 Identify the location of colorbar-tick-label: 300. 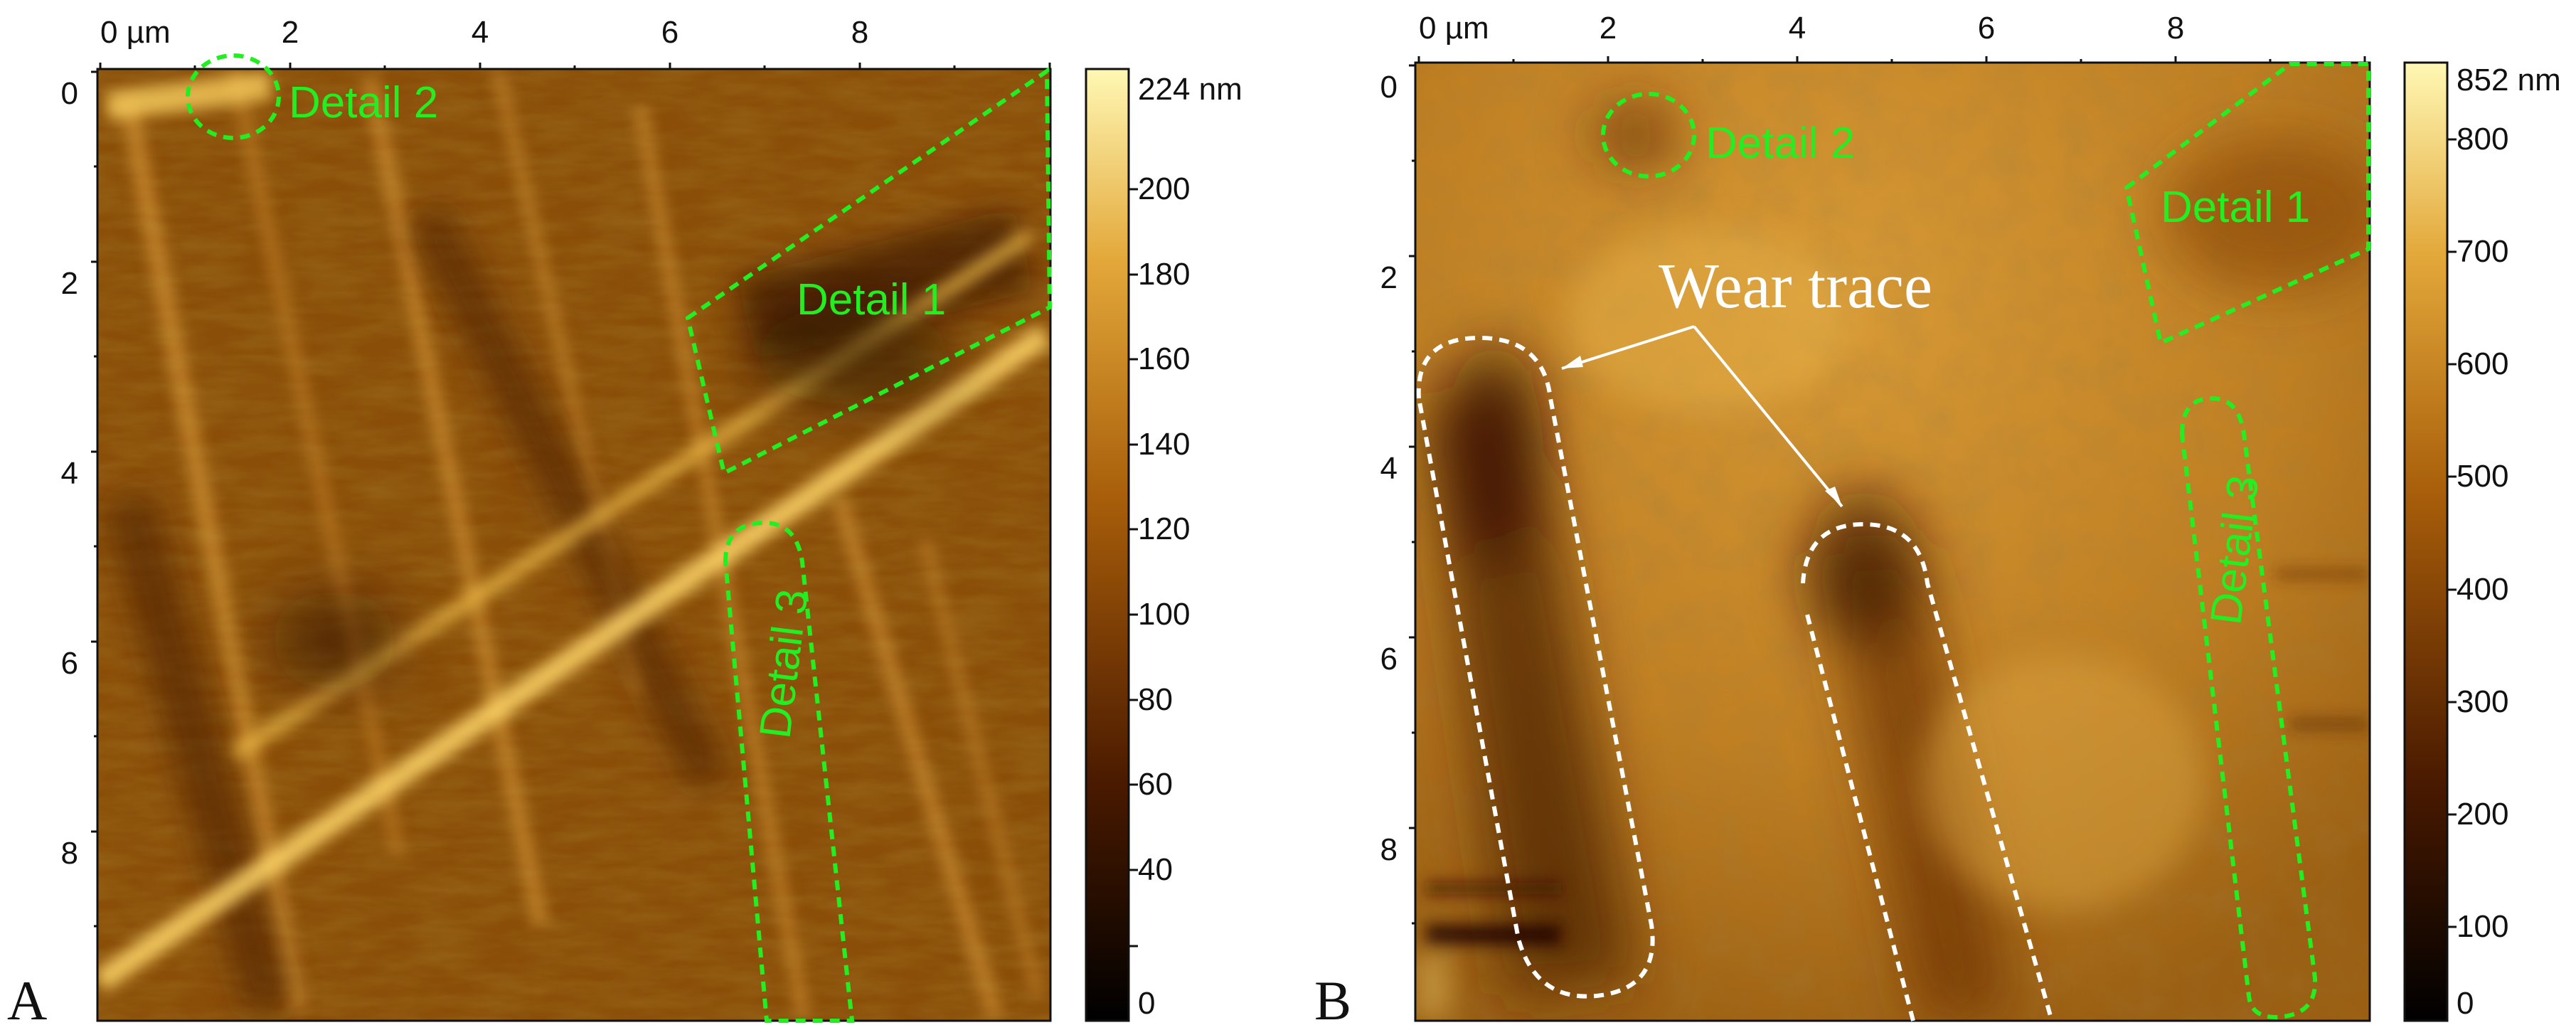
(2482, 701).